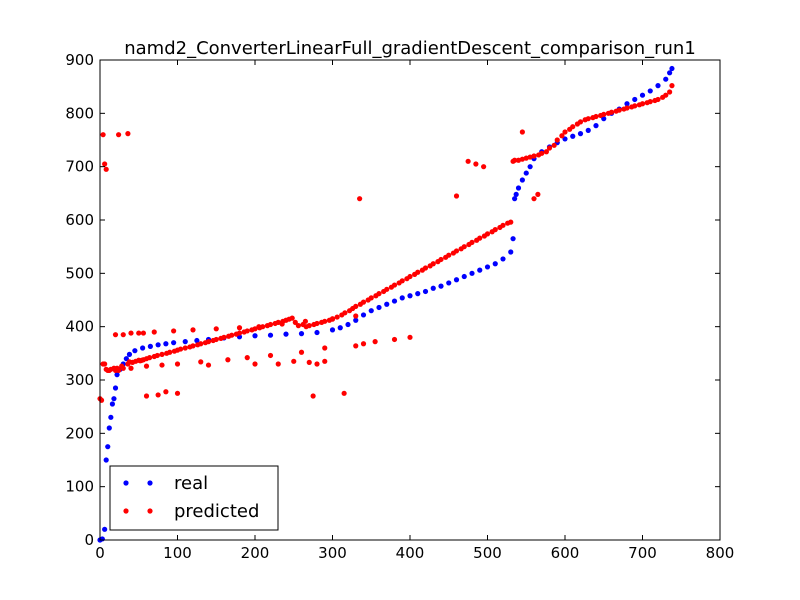  What do you see at coordinates (194, 498) in the screenshot?
I see `legend-box` at bounding box center [194, 498].